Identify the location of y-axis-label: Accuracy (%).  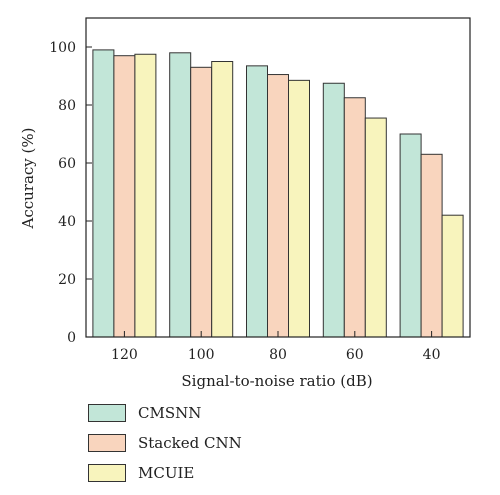
(28, 178).